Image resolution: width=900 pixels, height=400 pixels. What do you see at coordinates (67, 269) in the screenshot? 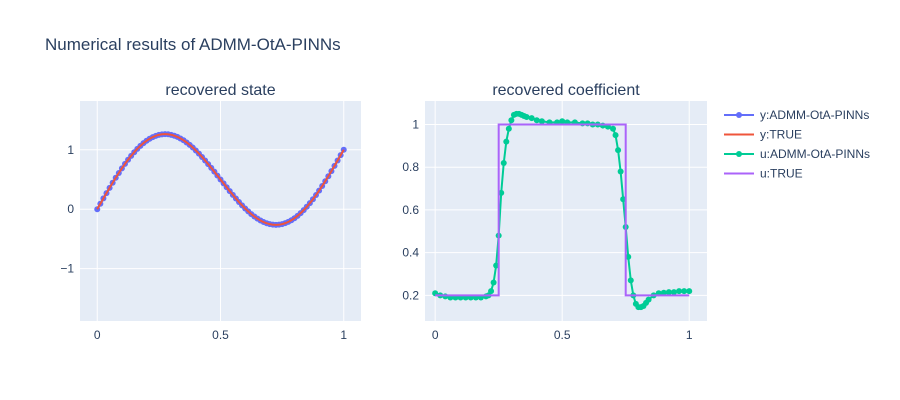
I see `y-tick-label: −1` at bounding box center [67, 269].